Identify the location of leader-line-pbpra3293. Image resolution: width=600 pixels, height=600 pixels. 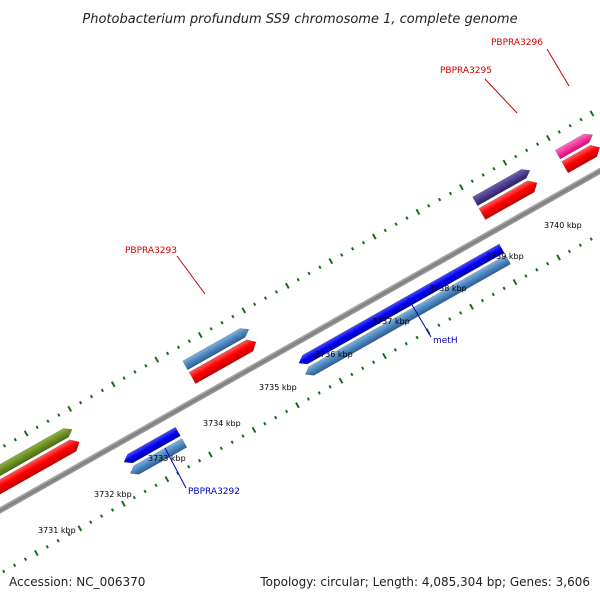
(191, 275).